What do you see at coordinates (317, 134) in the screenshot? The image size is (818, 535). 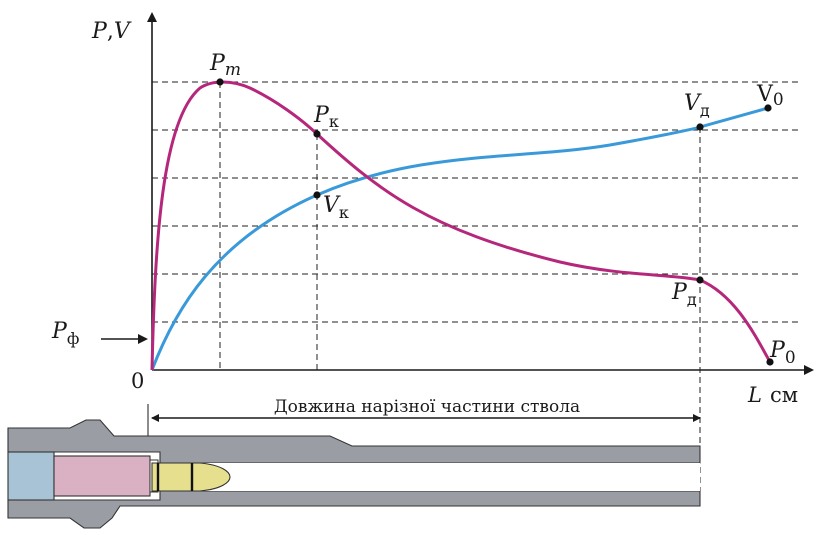 I see `point-pk` at bounding box center [317, 134].